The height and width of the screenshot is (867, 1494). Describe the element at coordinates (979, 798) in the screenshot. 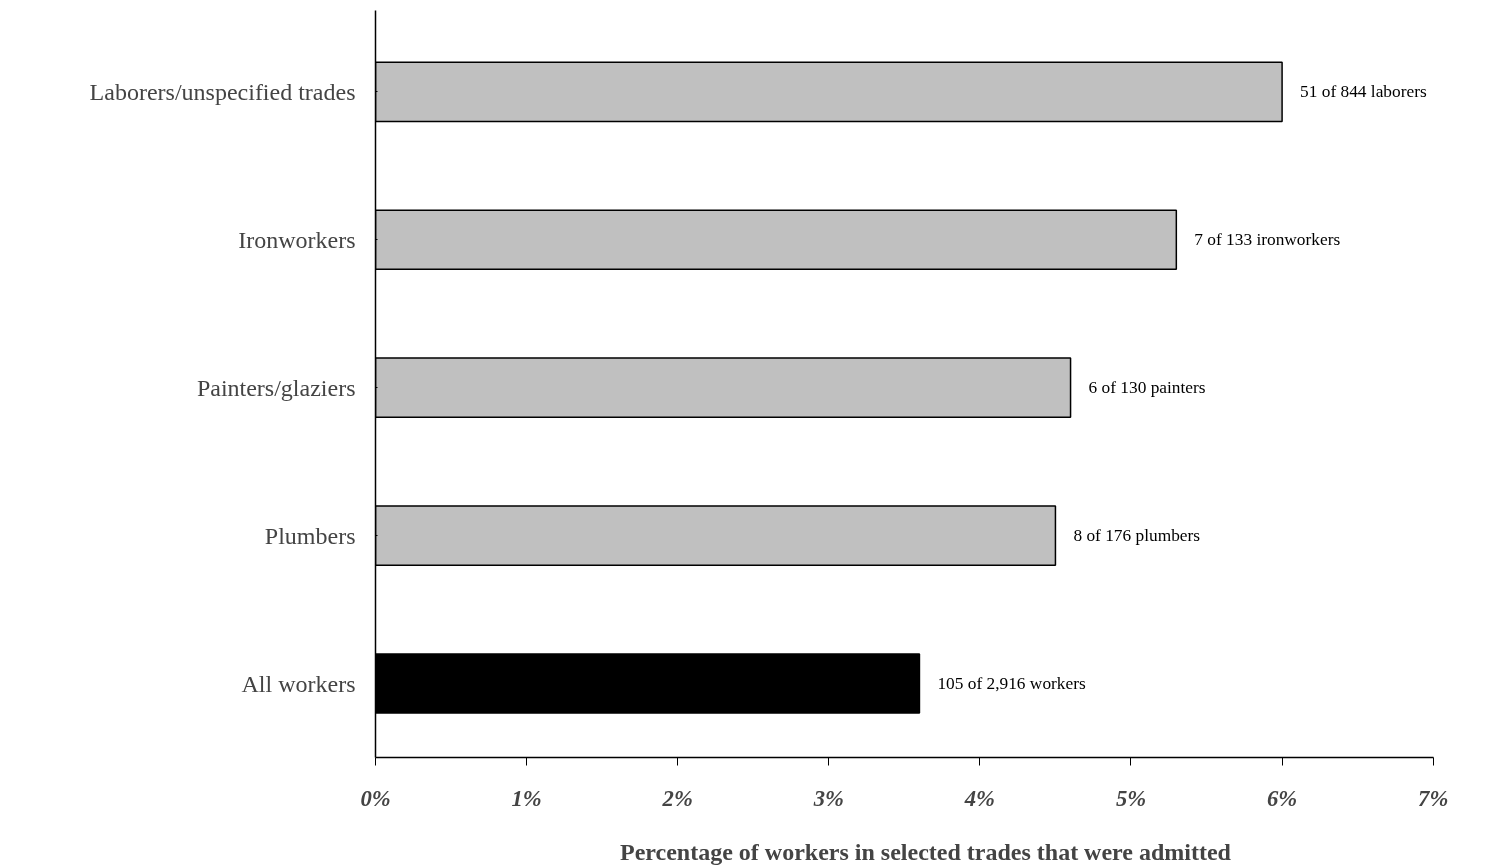

I see `x-tick-label: 4%` at that location.